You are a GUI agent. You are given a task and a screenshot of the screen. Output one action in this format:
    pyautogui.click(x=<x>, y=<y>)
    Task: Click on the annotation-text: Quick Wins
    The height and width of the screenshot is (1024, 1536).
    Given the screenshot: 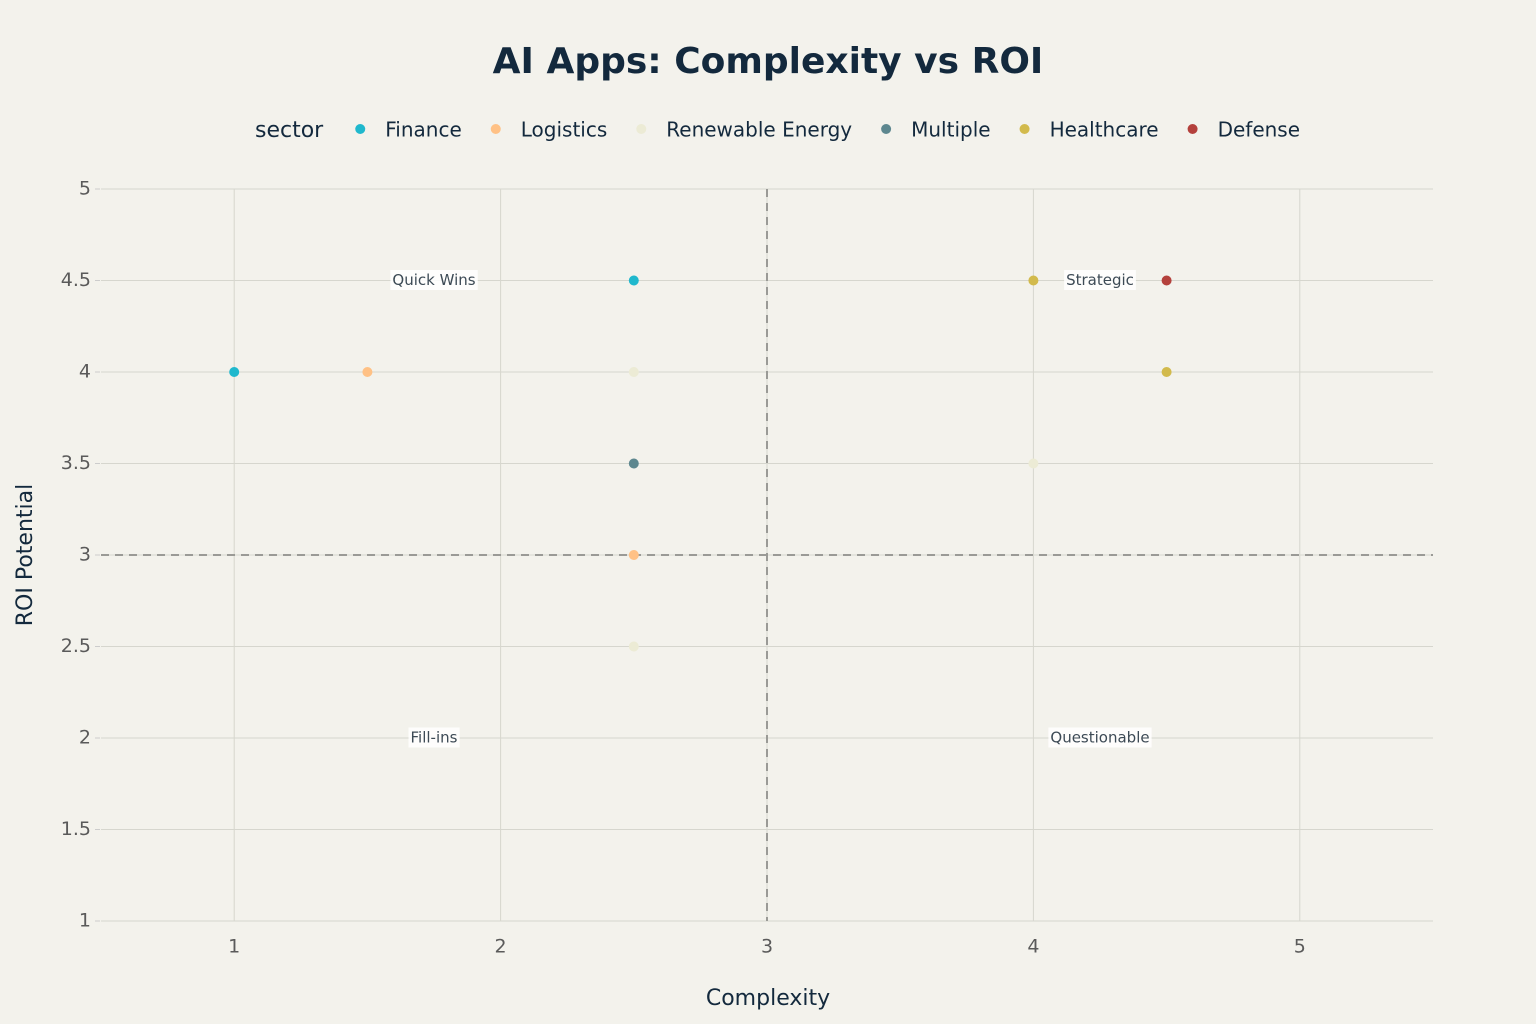 What is the action you would take?
    pyautogui.click(x=433, y=280)
    